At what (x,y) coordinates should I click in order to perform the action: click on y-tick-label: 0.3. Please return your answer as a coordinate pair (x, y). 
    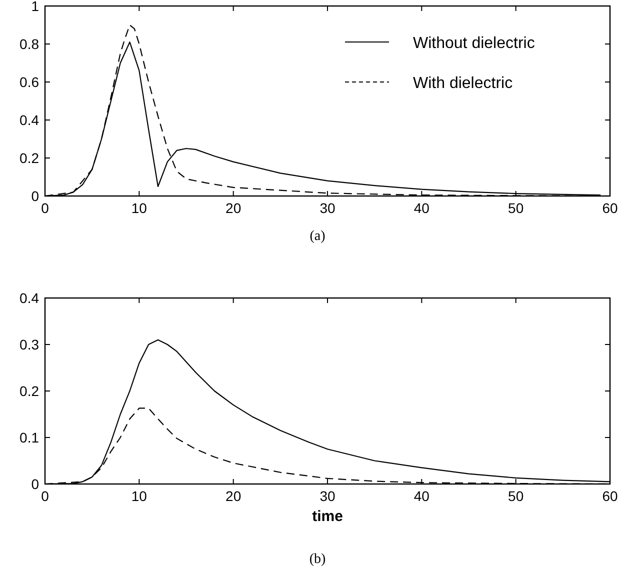
    Looking at the image, I should click on (30, 344).